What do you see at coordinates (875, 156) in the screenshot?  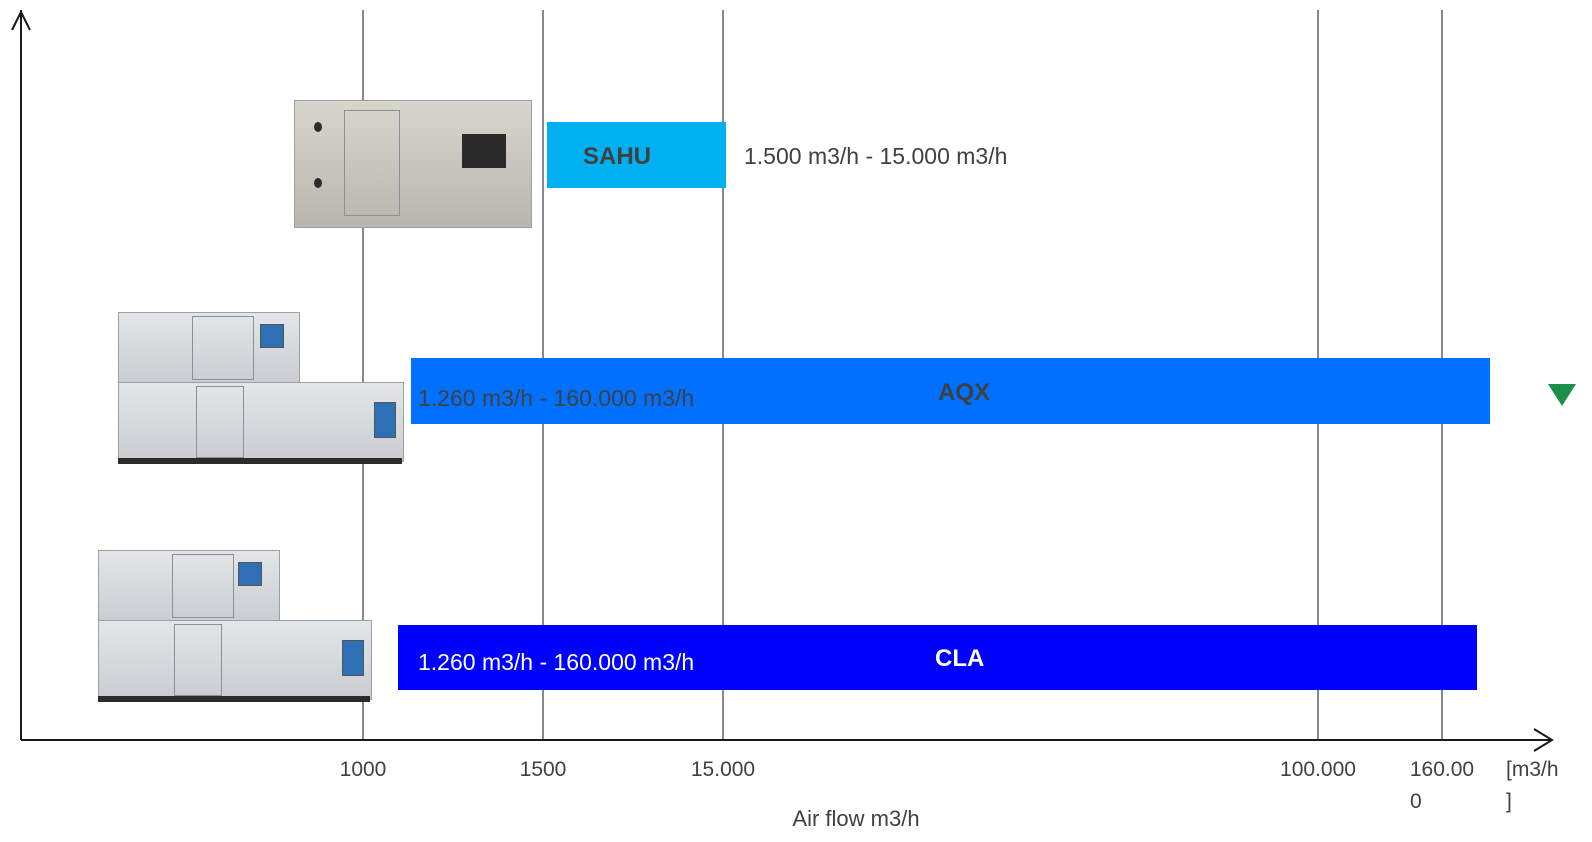 I see `range-label-sahu: 1.500 m3/h - 15.000 m3/h` at bounding box center [875, 156].